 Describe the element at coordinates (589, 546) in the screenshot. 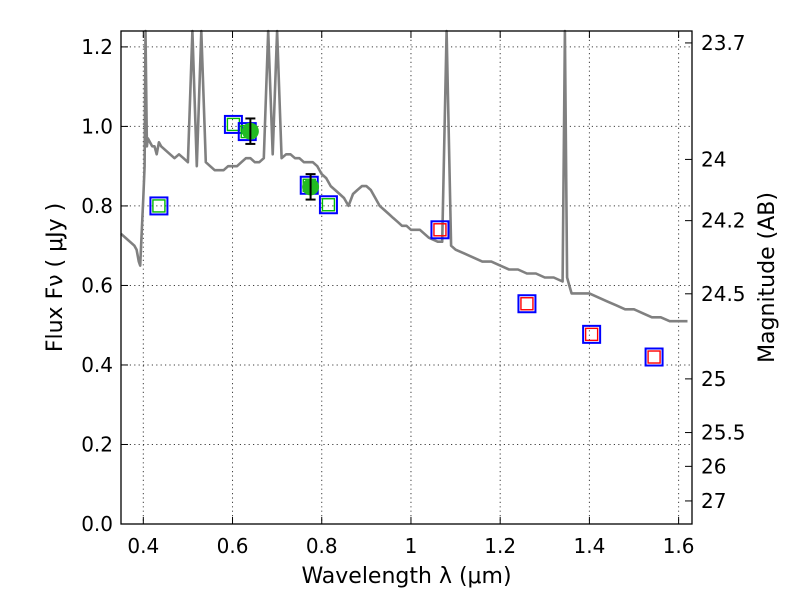

I see `x-tick-label: 1.4` at that location.